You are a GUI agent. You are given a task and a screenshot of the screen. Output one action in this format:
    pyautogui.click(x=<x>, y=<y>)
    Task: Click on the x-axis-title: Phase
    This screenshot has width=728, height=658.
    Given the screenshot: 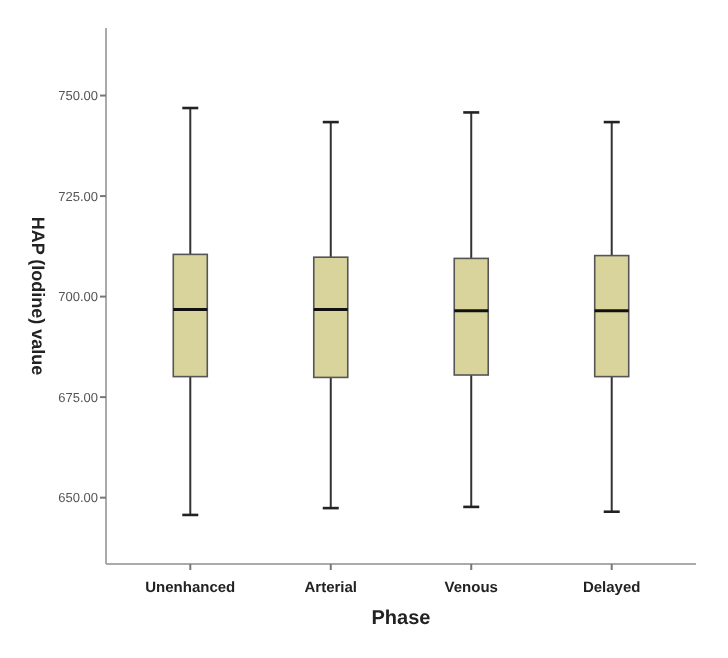 What is the action you would take?
    pyautogui.click(x=401, y=619)
    